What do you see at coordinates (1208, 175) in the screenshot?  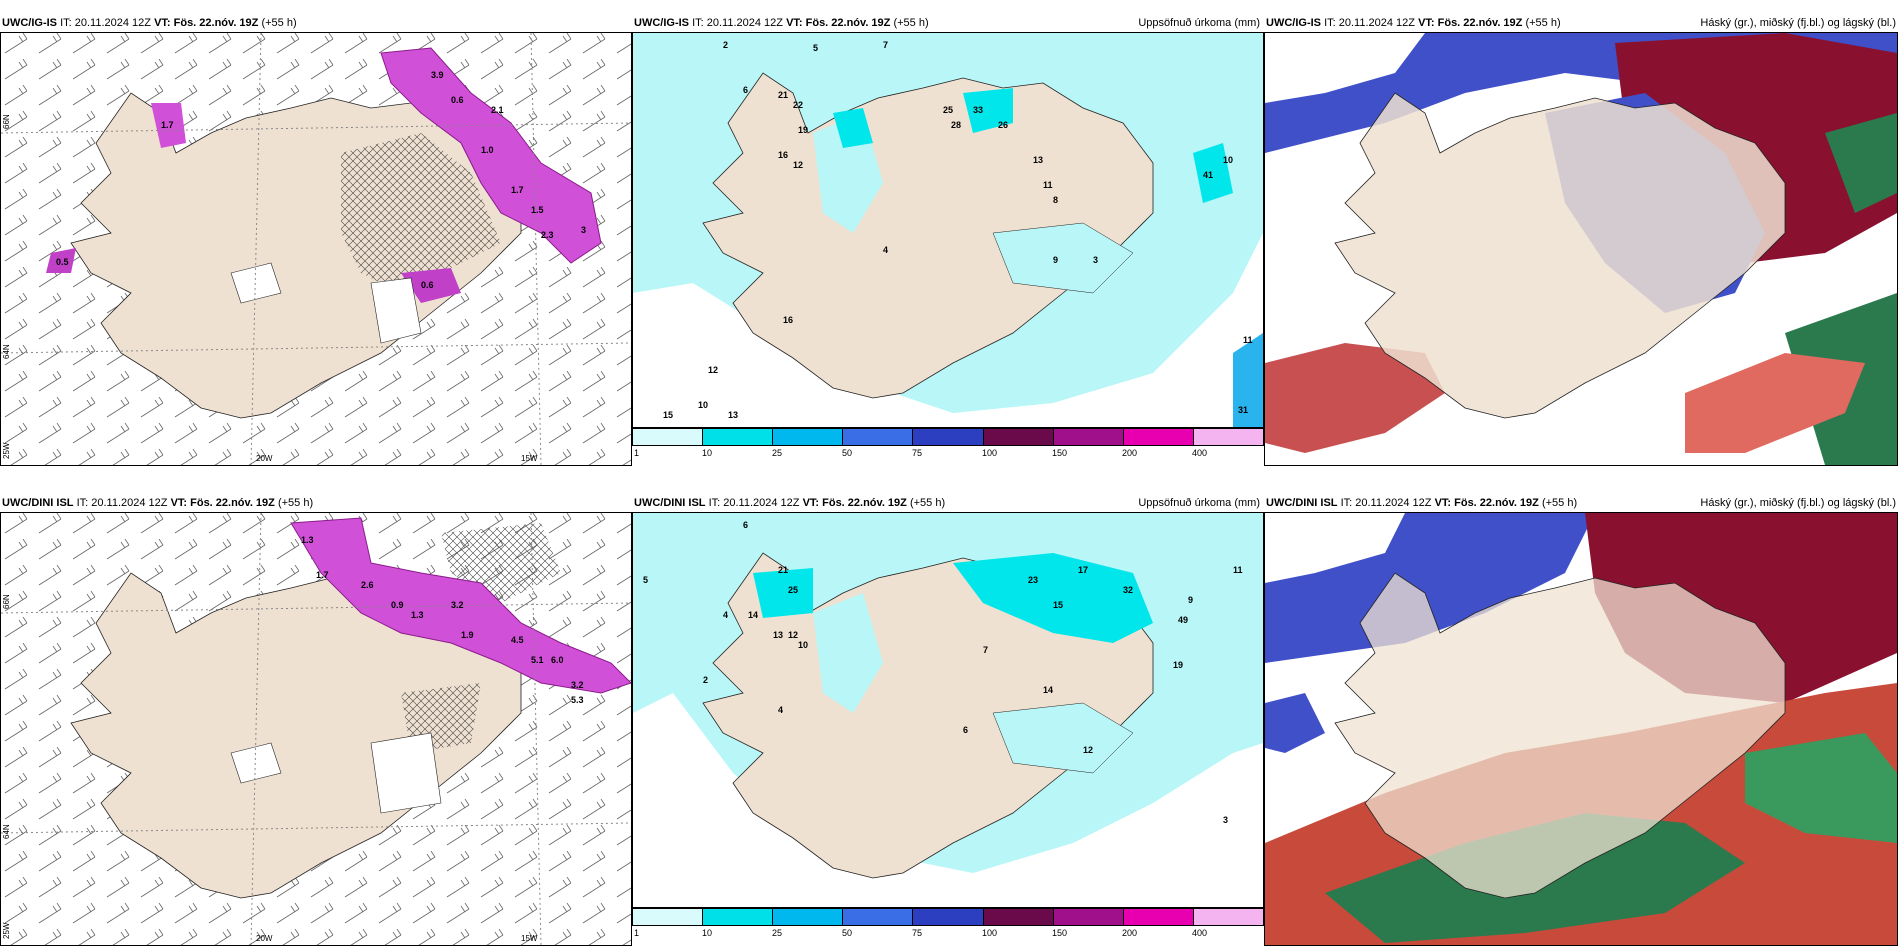 I see `precip-value: 41` at bounding box center [1208, 175].